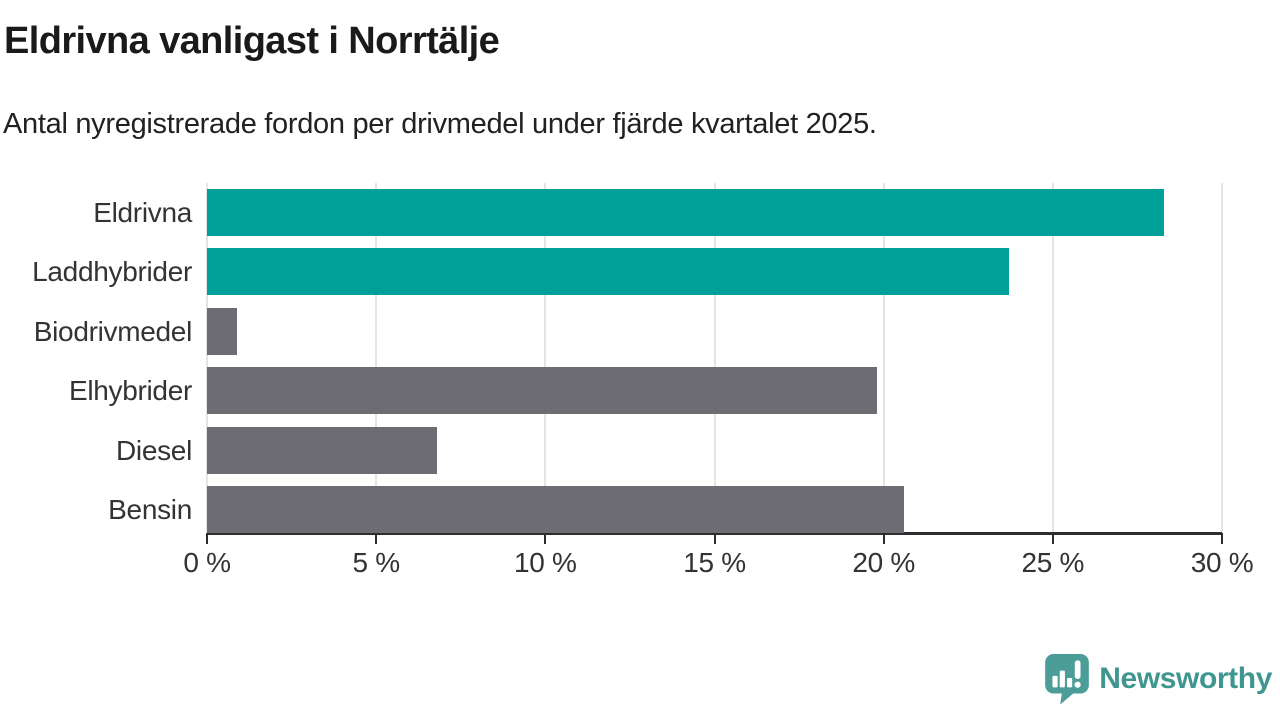  Describe the element at coordinates (150, 509) in the screenshot. I see `category-label: Bensin` at that location.